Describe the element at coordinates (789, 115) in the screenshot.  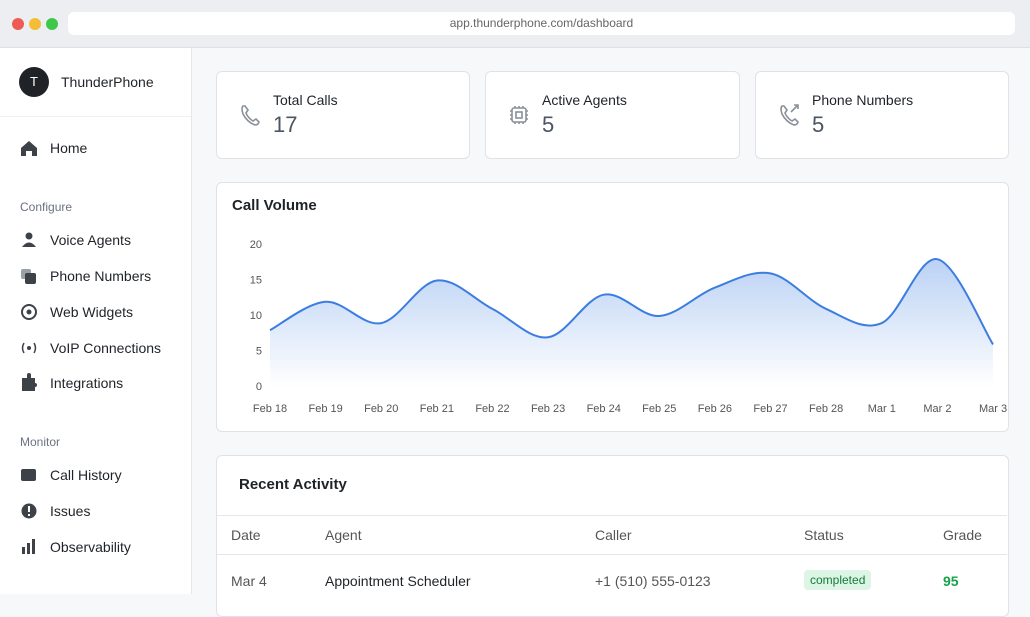
I see `phone-forward-icon` at that location.